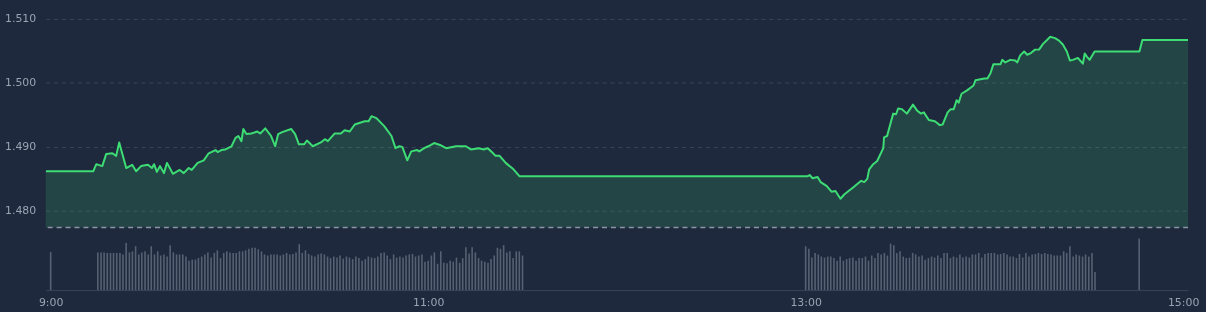  What do you see at coordinates (806, 302) in the screenshot?
I see `x-tick-label: 13:00` at bounding box center [806, 302].